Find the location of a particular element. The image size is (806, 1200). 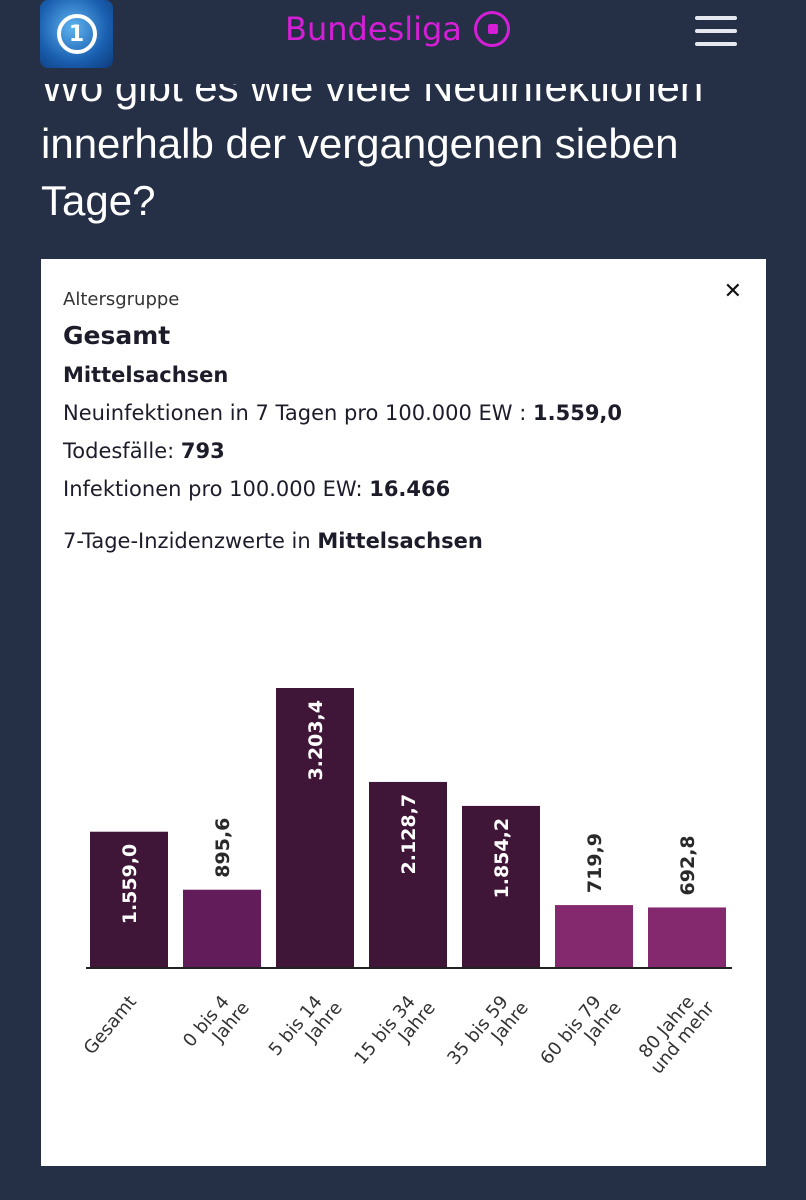

deaths-line: Todesfälle: 793 is located at coordinates (144, 451).